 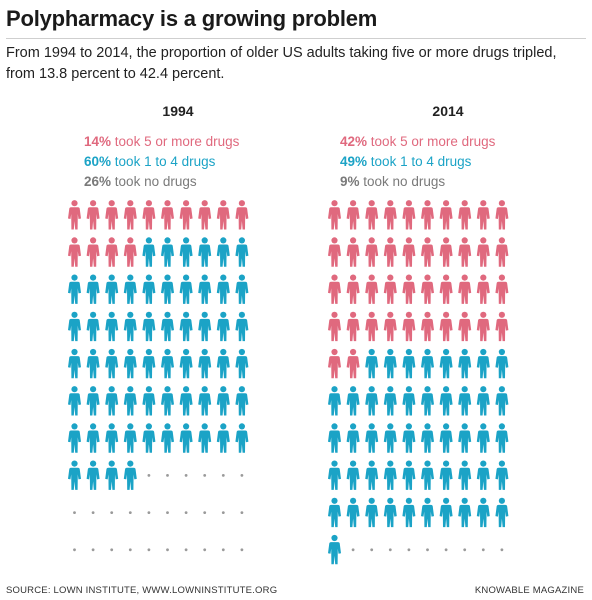 What do you see at coordinates (354, 161) in the screenshot?
I see `legend-one-to-four-pct: 49%` at bounding box center [354, 161].